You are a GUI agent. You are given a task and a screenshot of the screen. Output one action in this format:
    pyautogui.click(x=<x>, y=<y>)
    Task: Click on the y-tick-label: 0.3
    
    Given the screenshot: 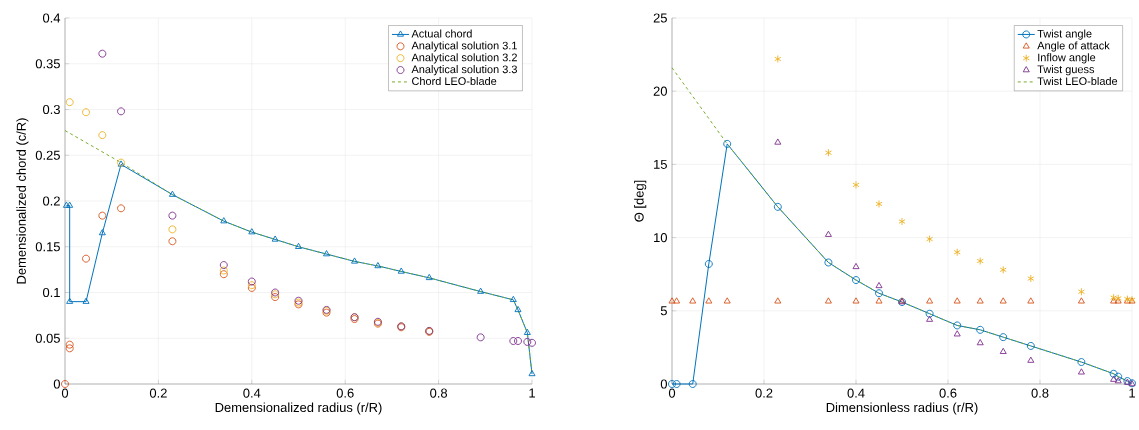 What is the action you would take?
    pyautogui.click(x=51, y=109)
    